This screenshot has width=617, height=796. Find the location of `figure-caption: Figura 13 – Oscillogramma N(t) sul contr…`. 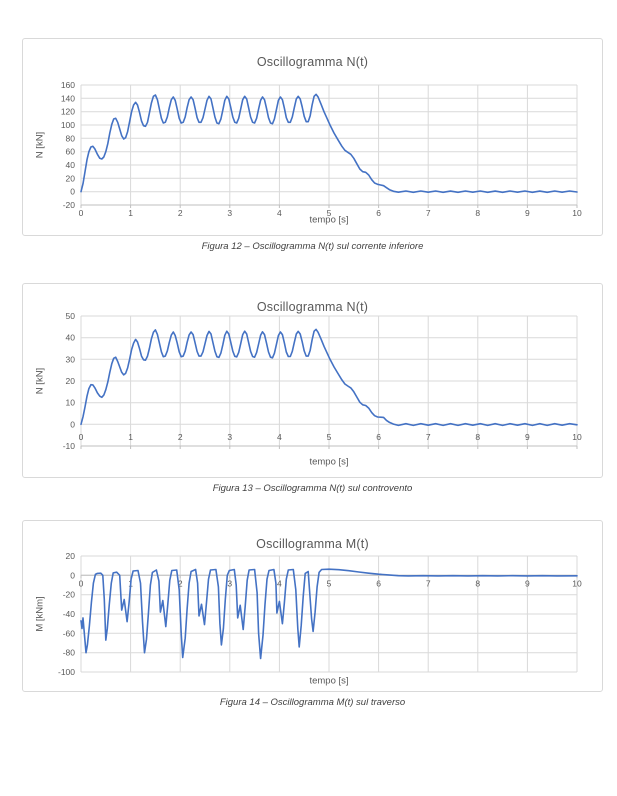

figure-caption: Figura 13 – Oscillogramma N(t) sul contr… is located at coordinates (312, 488).